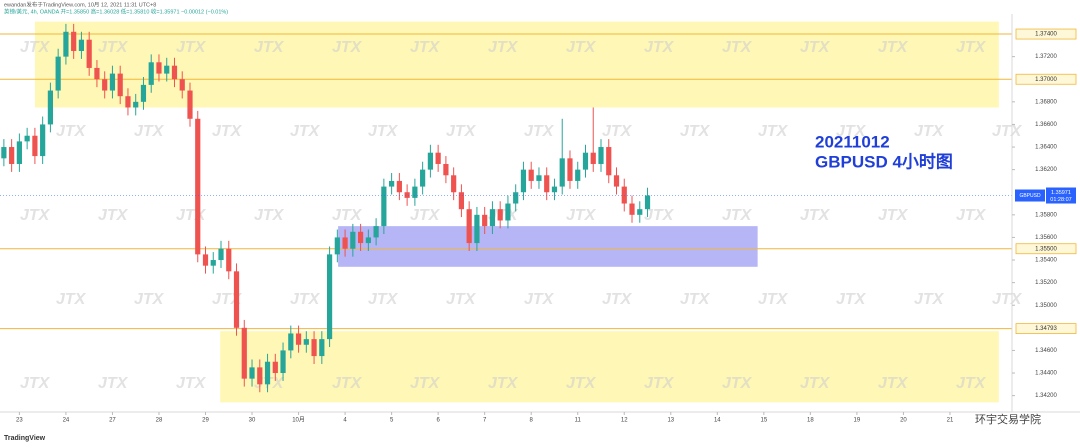 This screenshot has height=448, width=1080. Describe the element at coordinates (609, 367) in the screenshot. I see `zone` at that location.